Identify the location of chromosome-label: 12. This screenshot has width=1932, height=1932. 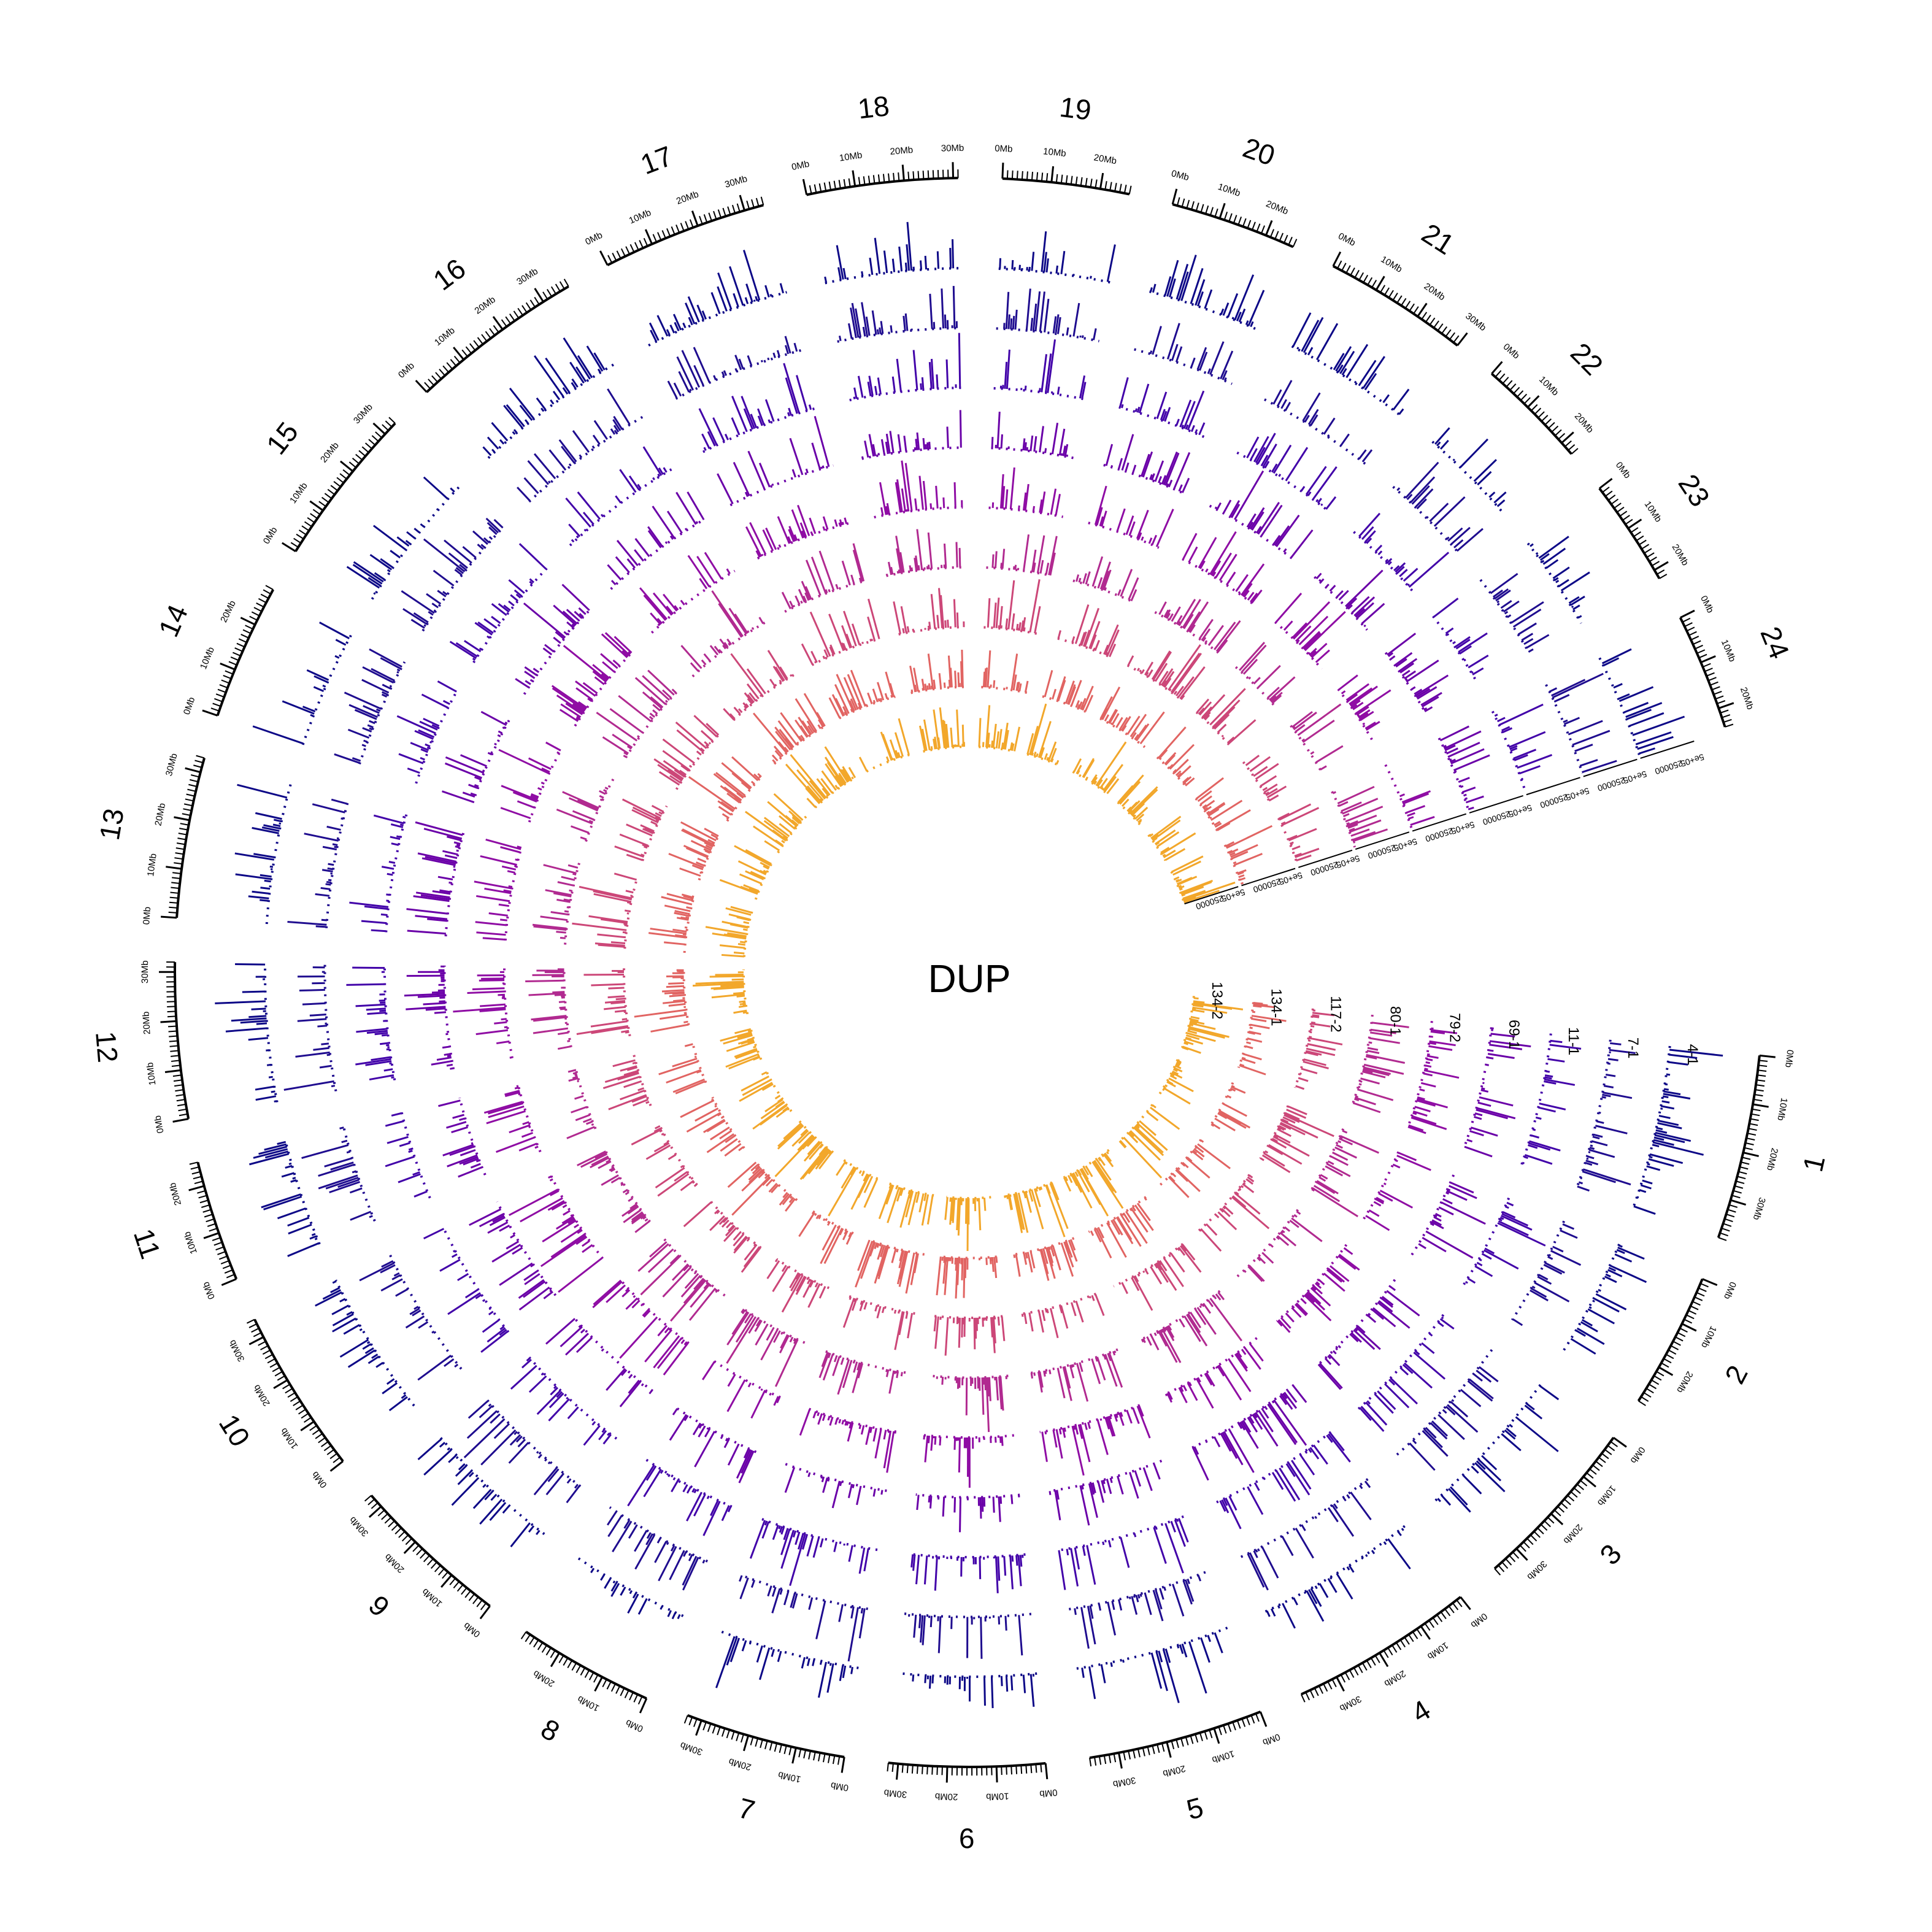
(107, 1047).